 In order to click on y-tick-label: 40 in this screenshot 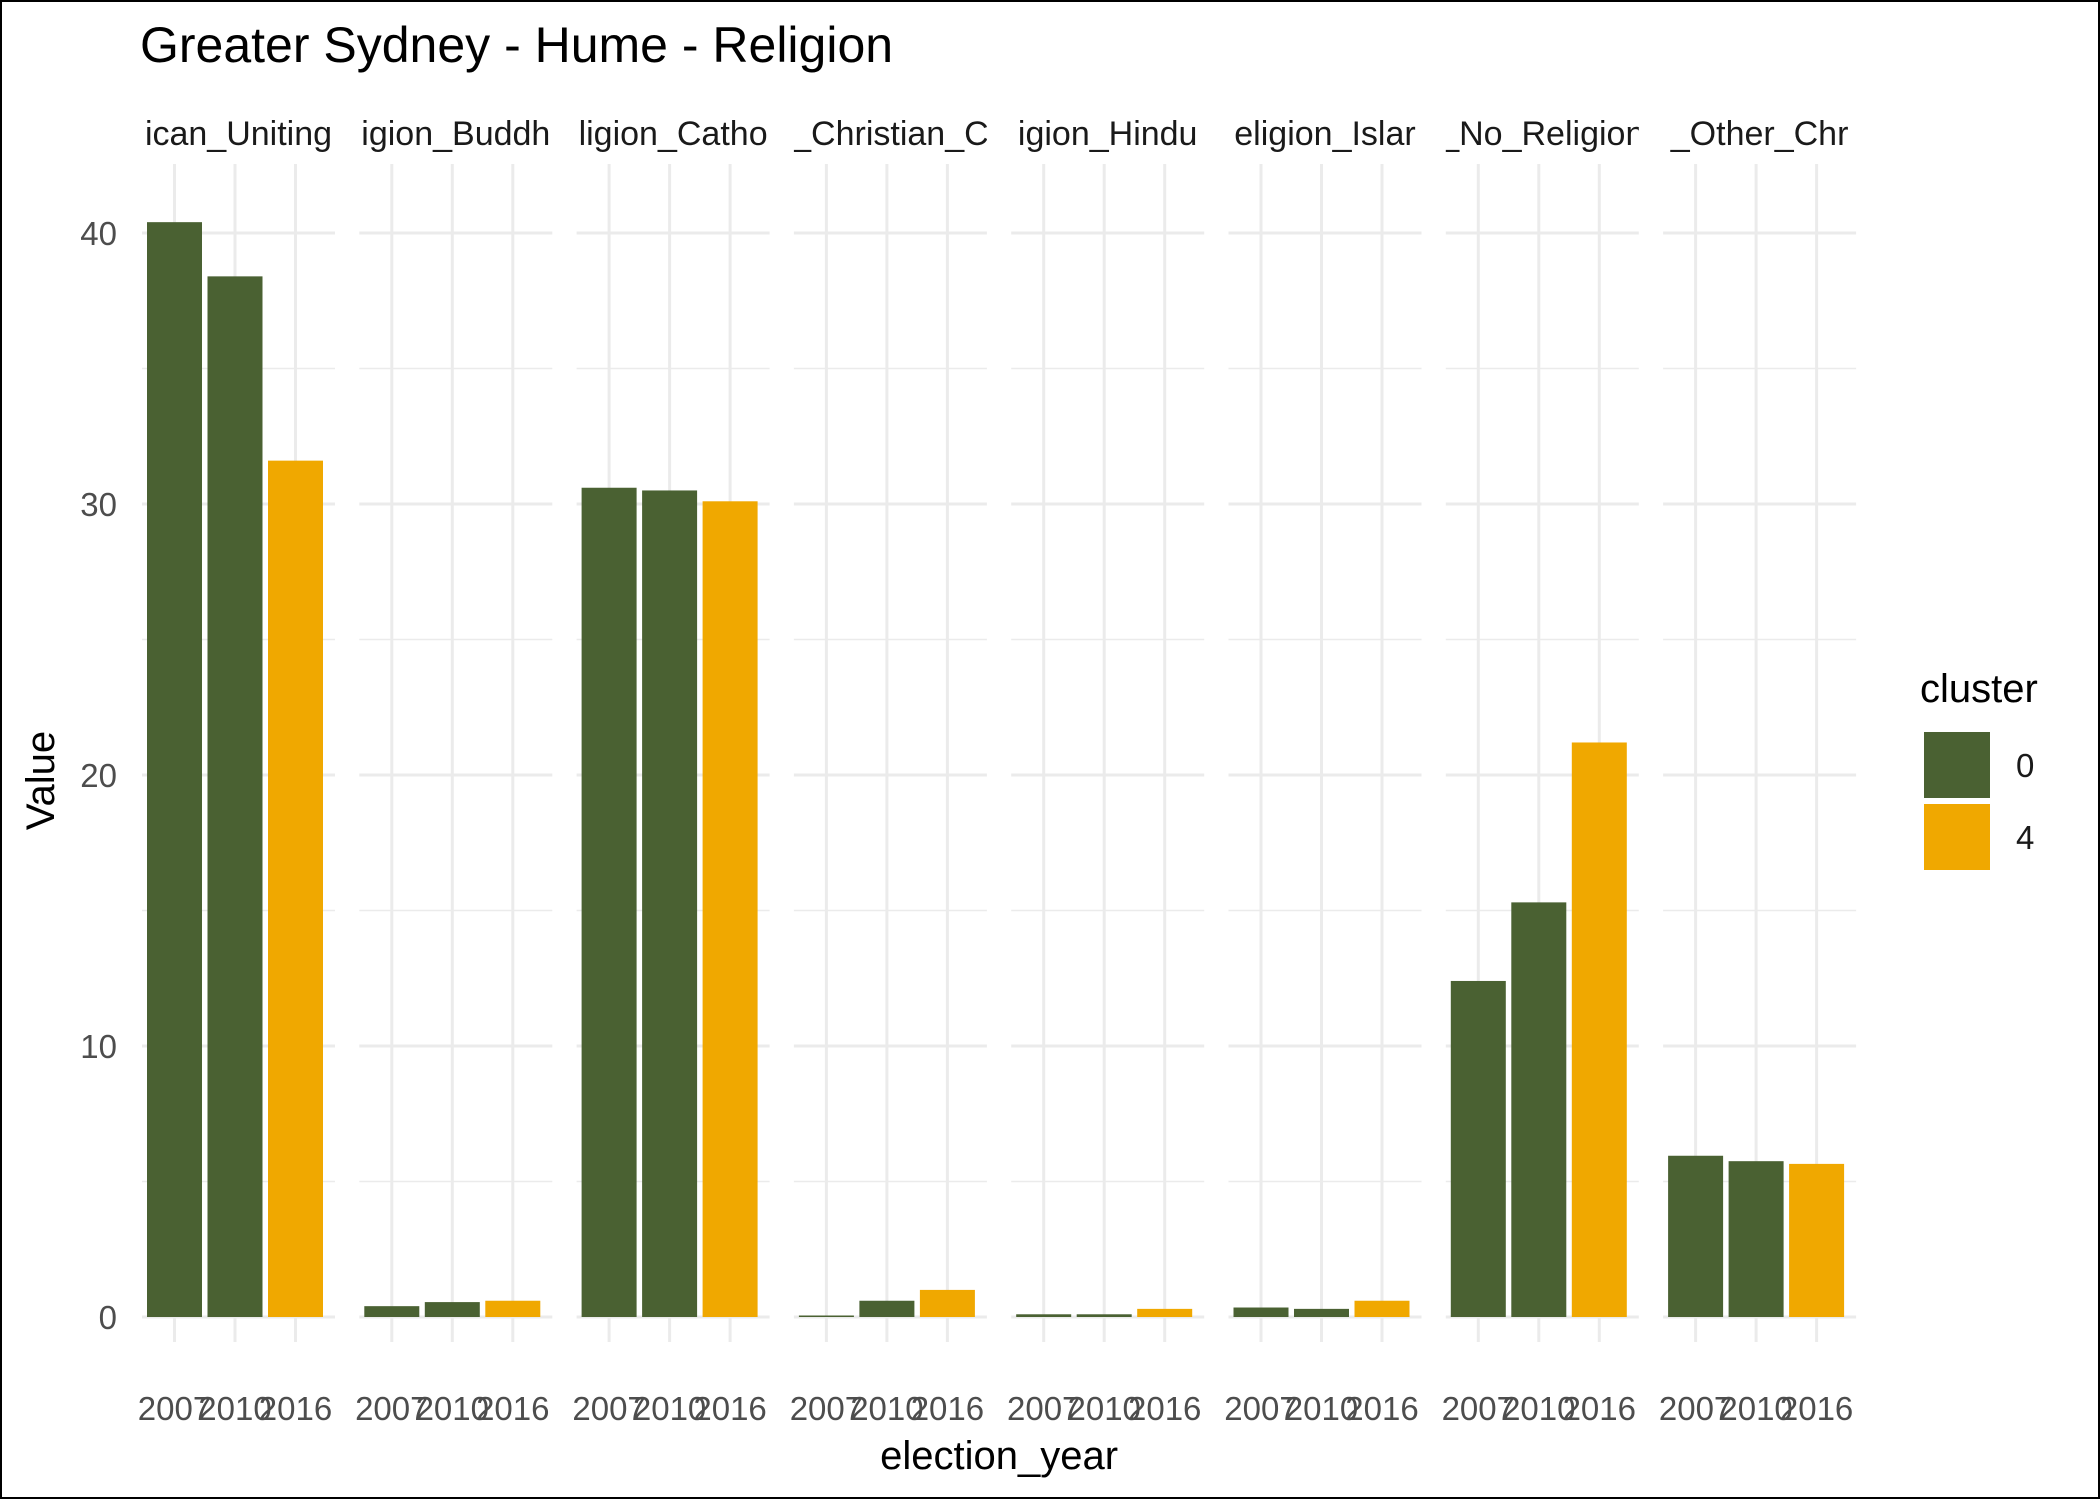, I will do `click(98, 233)`.